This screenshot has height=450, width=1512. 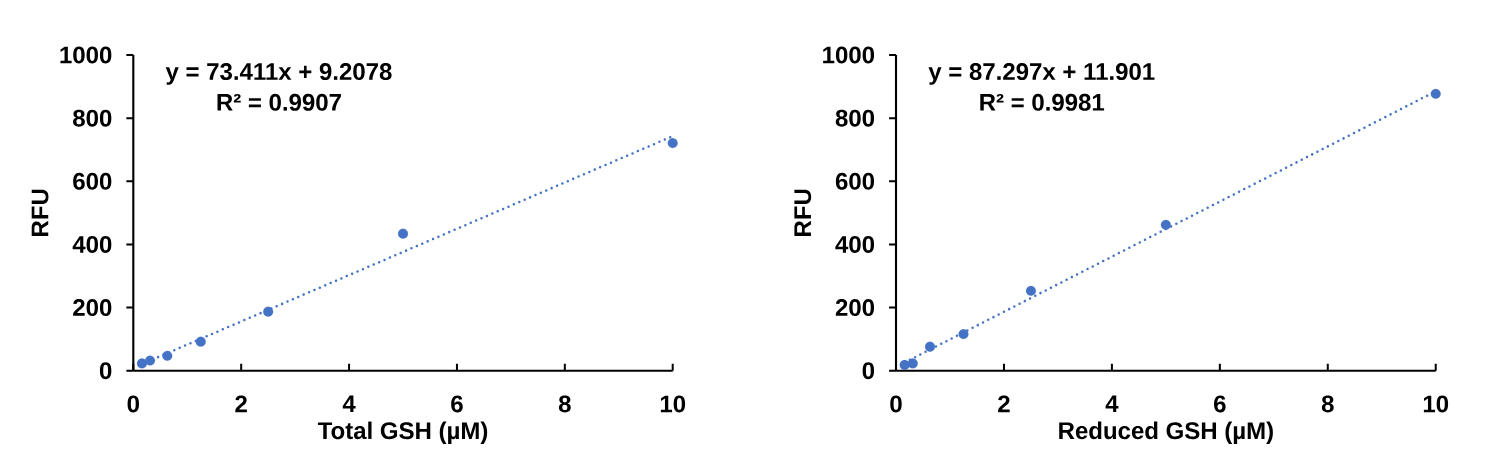 I want to click on x-axis-title: Total GSH (µM), so click(x=402, y=432).